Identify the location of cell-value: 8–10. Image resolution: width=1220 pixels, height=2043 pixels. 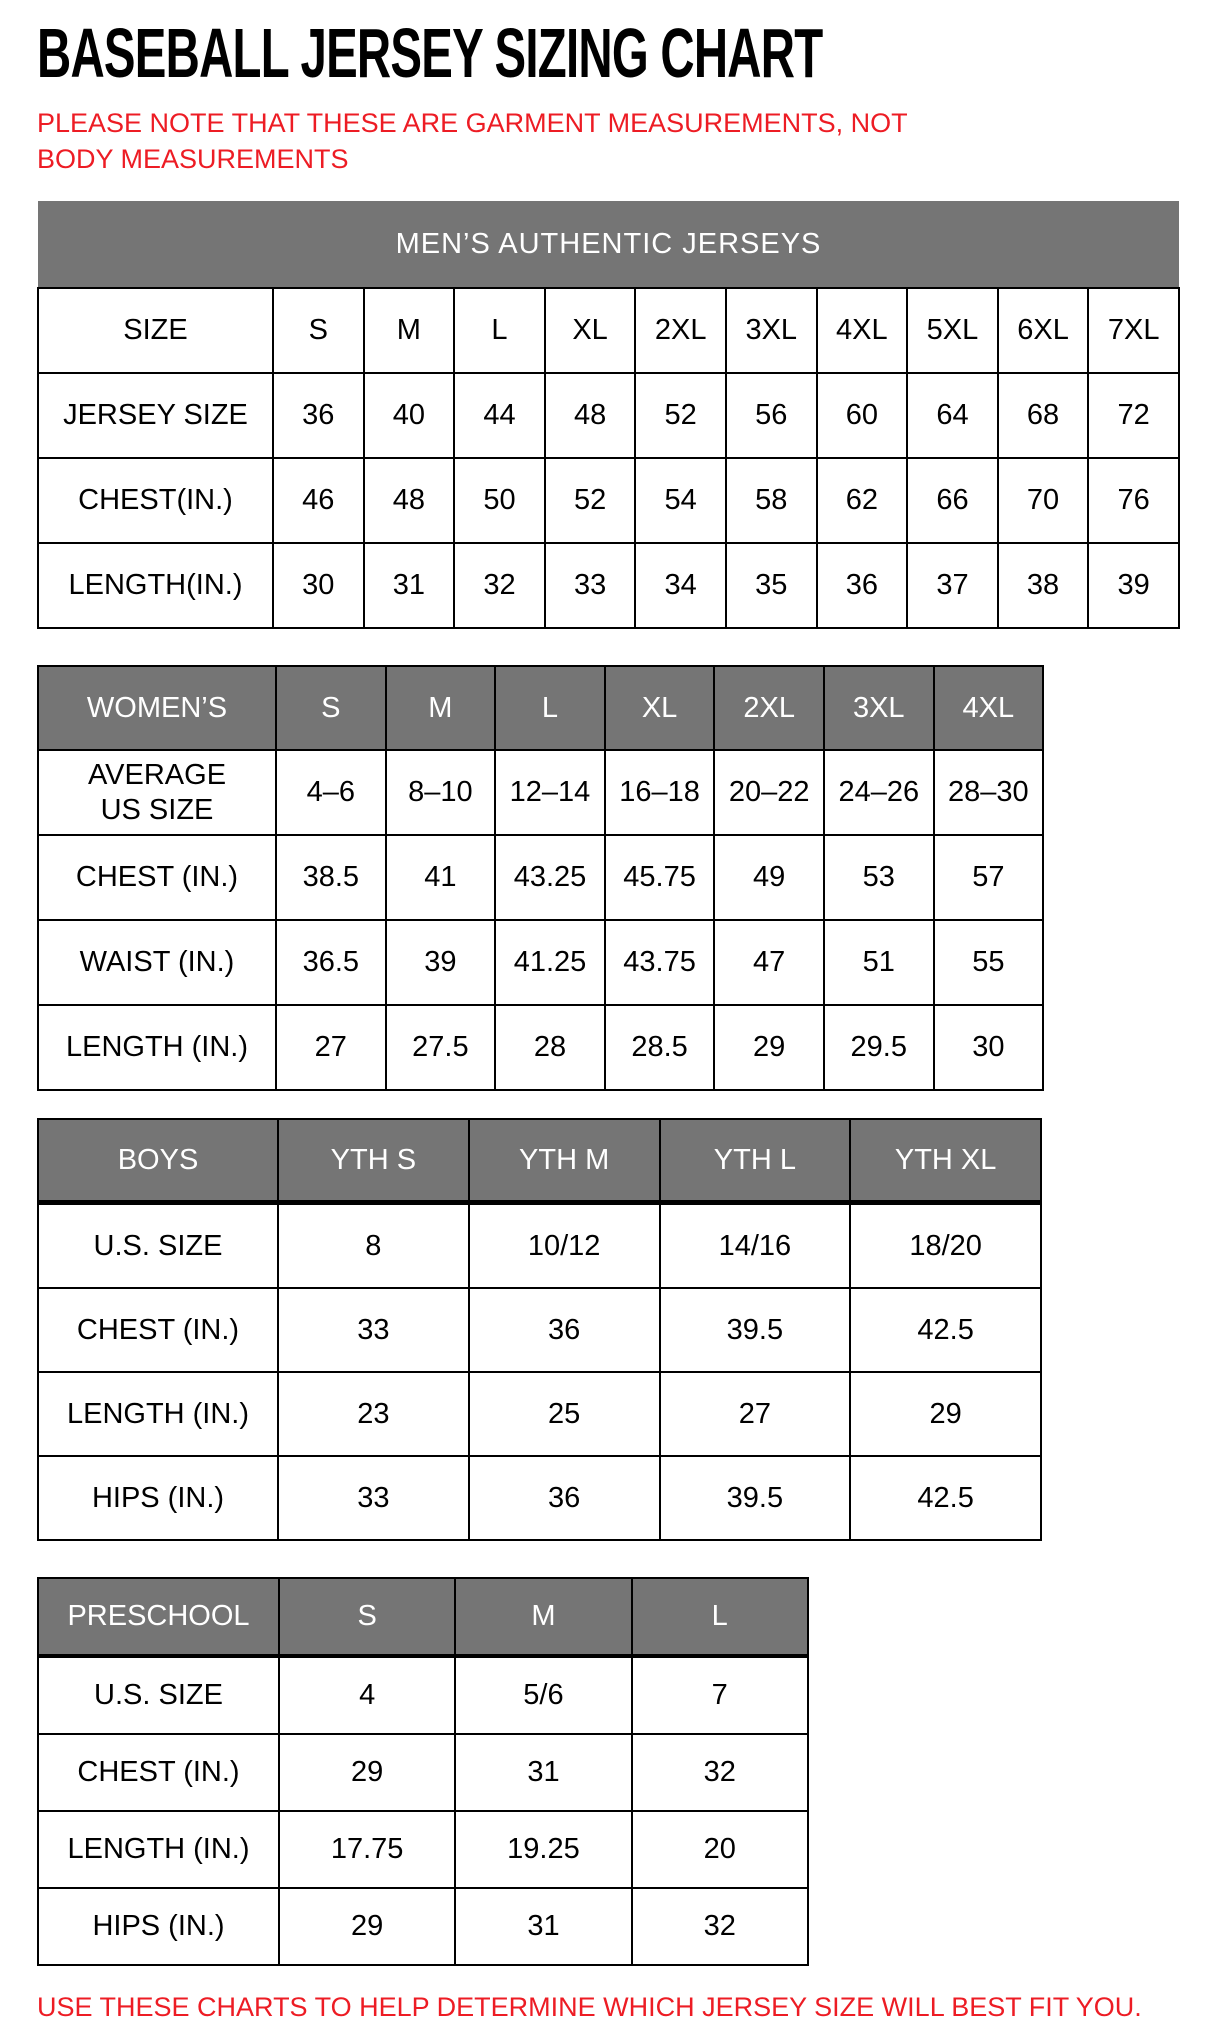
(440, 793).